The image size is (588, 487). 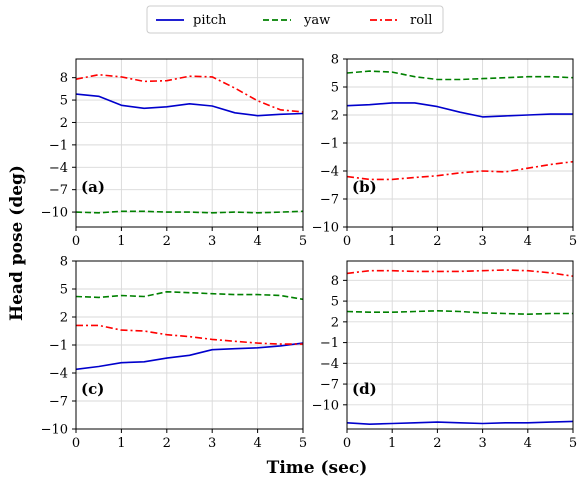 I want to click on panel-label: (b), so click(x=364, y=187).